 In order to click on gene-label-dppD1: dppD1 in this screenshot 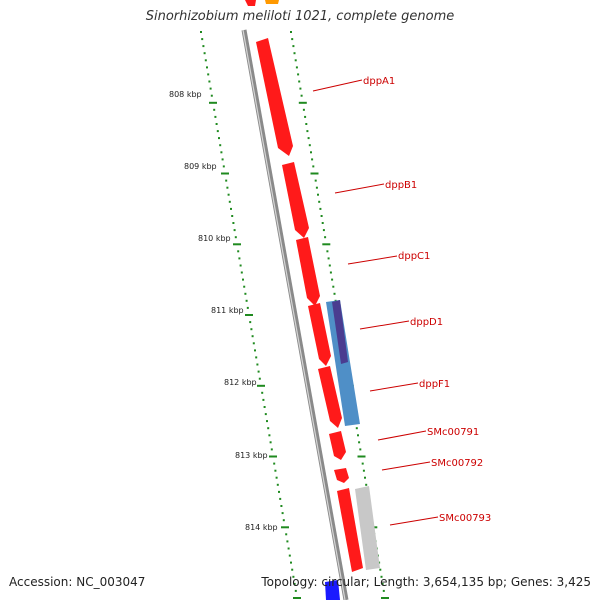, I will do `click(426, 322)`.